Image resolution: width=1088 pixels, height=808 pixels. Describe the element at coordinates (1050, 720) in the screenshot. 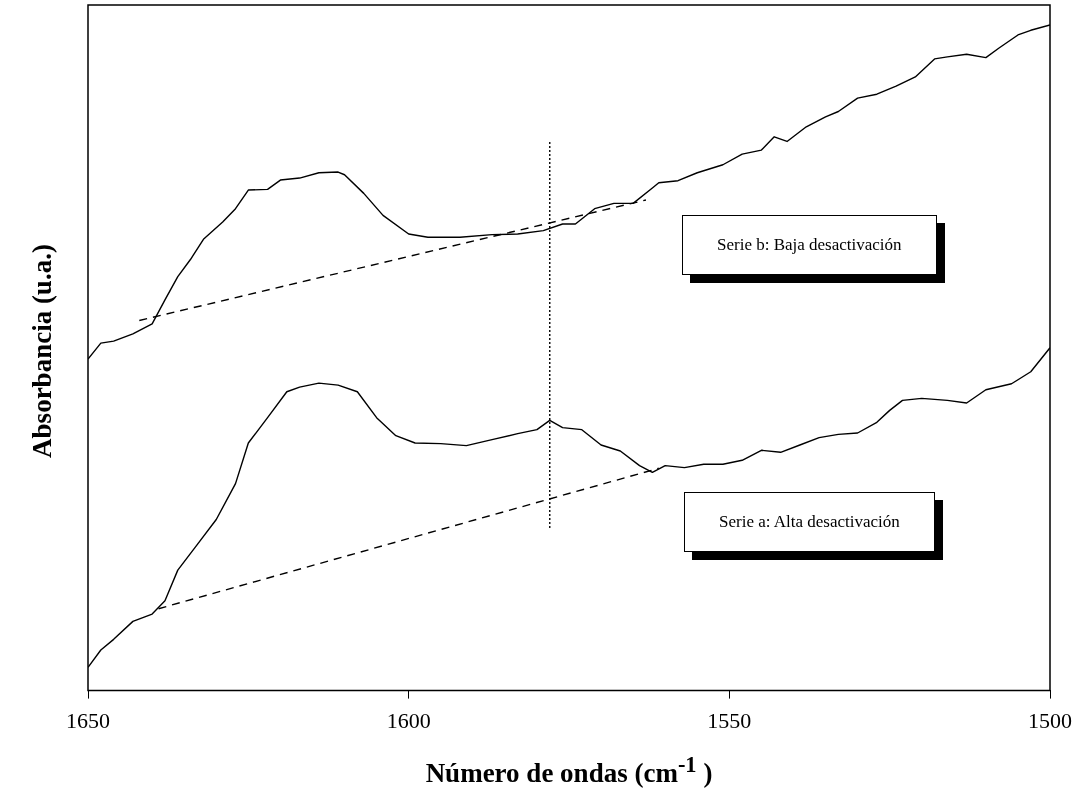

I see `x-tick-label: 1500` at that location.